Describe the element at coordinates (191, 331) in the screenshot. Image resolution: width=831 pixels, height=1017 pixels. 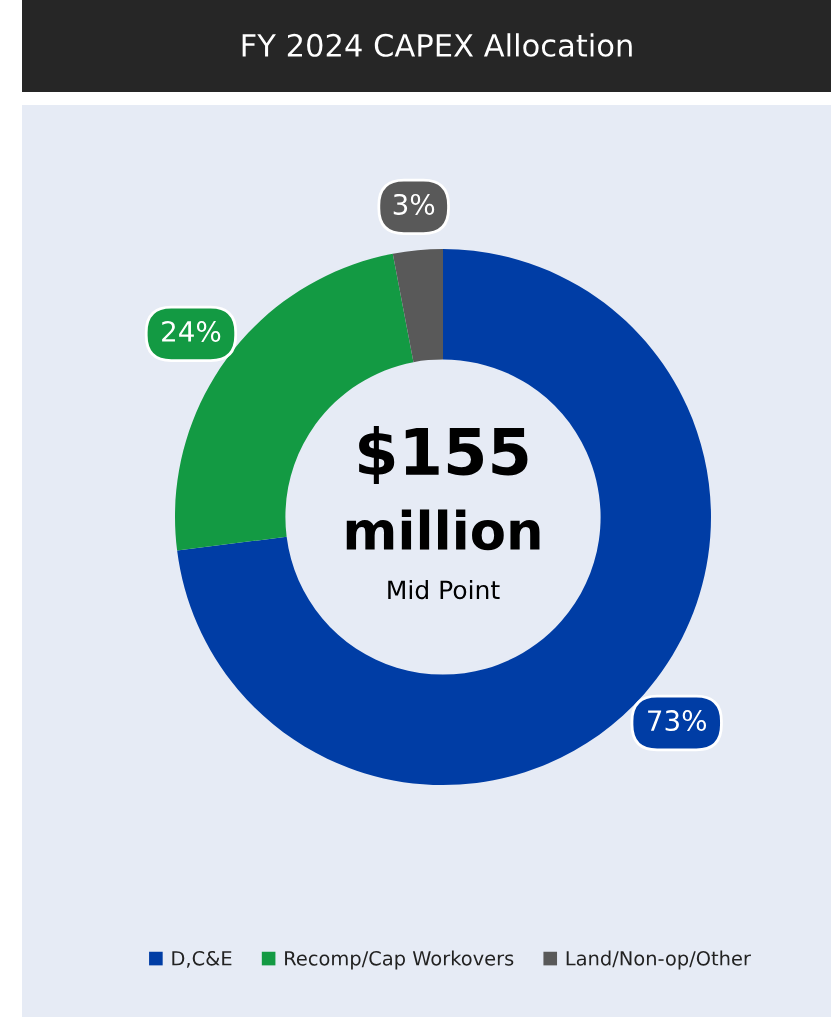
I see `data-label: 24%` at that location.